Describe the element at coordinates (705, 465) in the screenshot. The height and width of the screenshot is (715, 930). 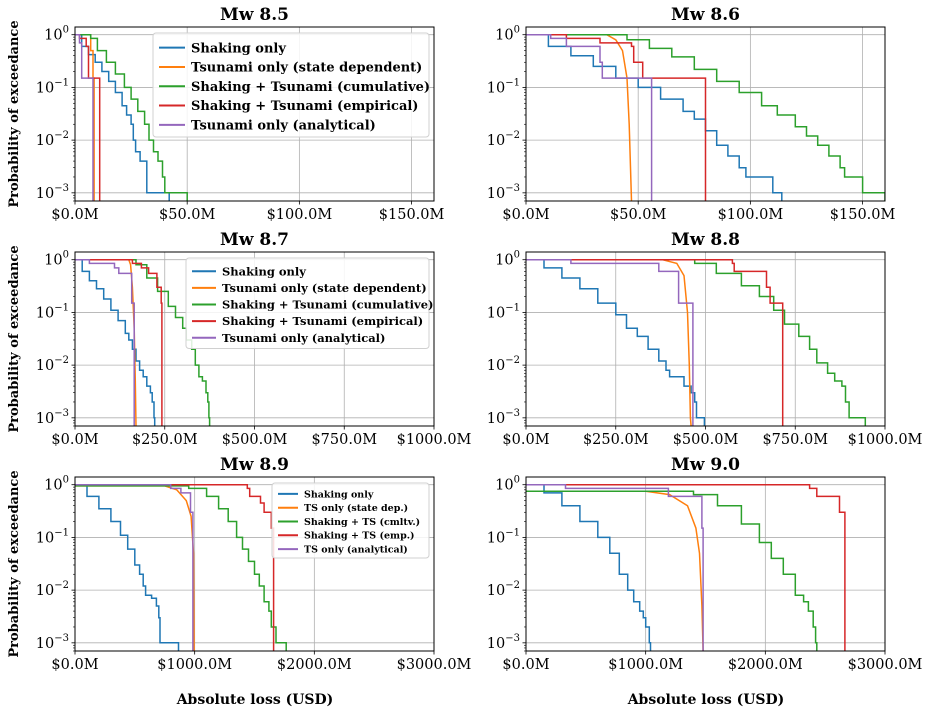
I see `subplot-title: Mw 9.0` at that location.